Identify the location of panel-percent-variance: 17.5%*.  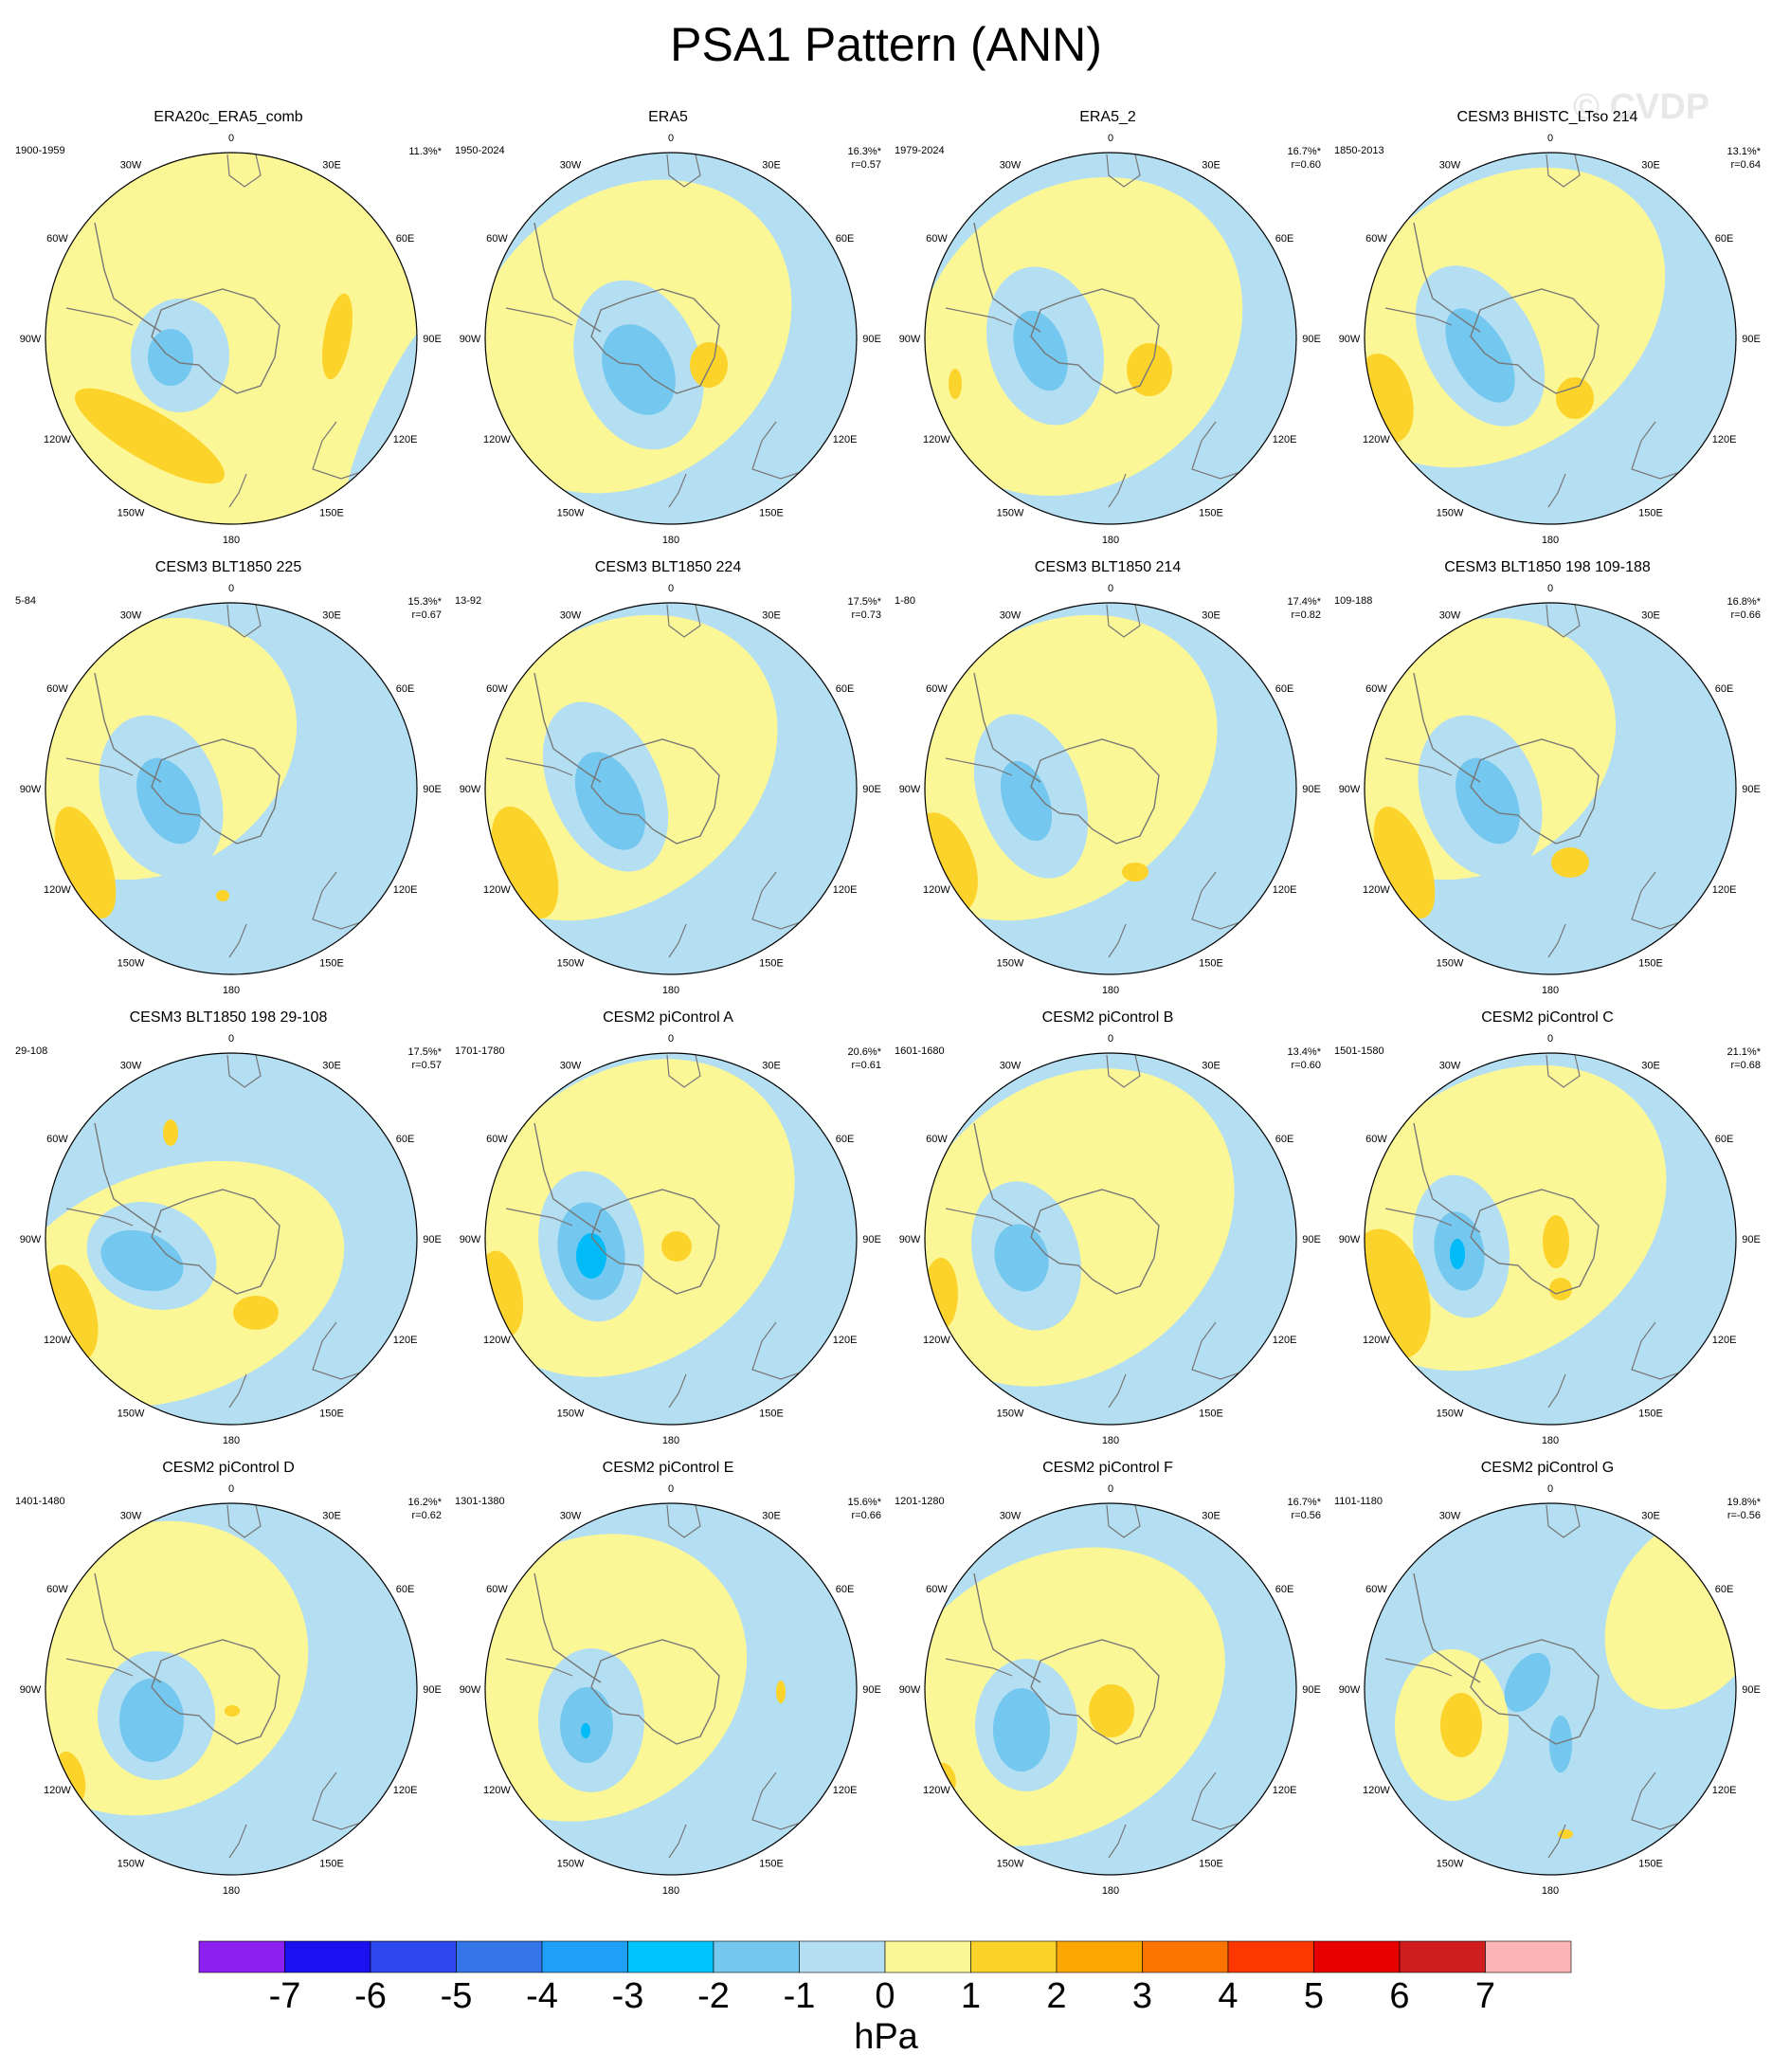
(864, 602).